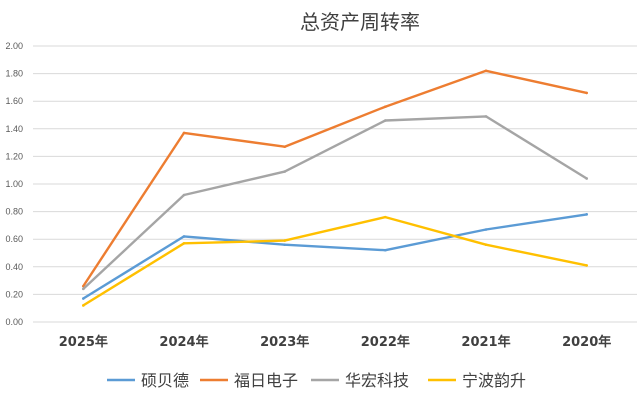 The width and height of the screenshot is (640, 403). I want to click on x-tick-label: 2020年, so click(586, 342).